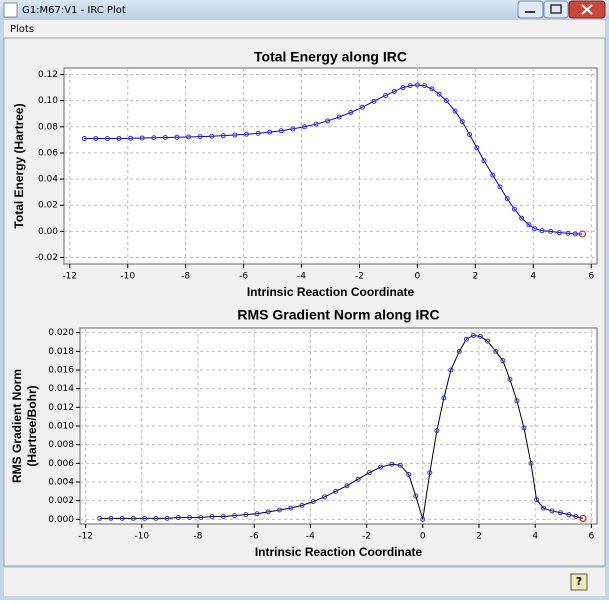  What do you see at coordinates (198, 537) in the screenshot?
I see `x-tick-label: -8` at bounding box center [198, 537].